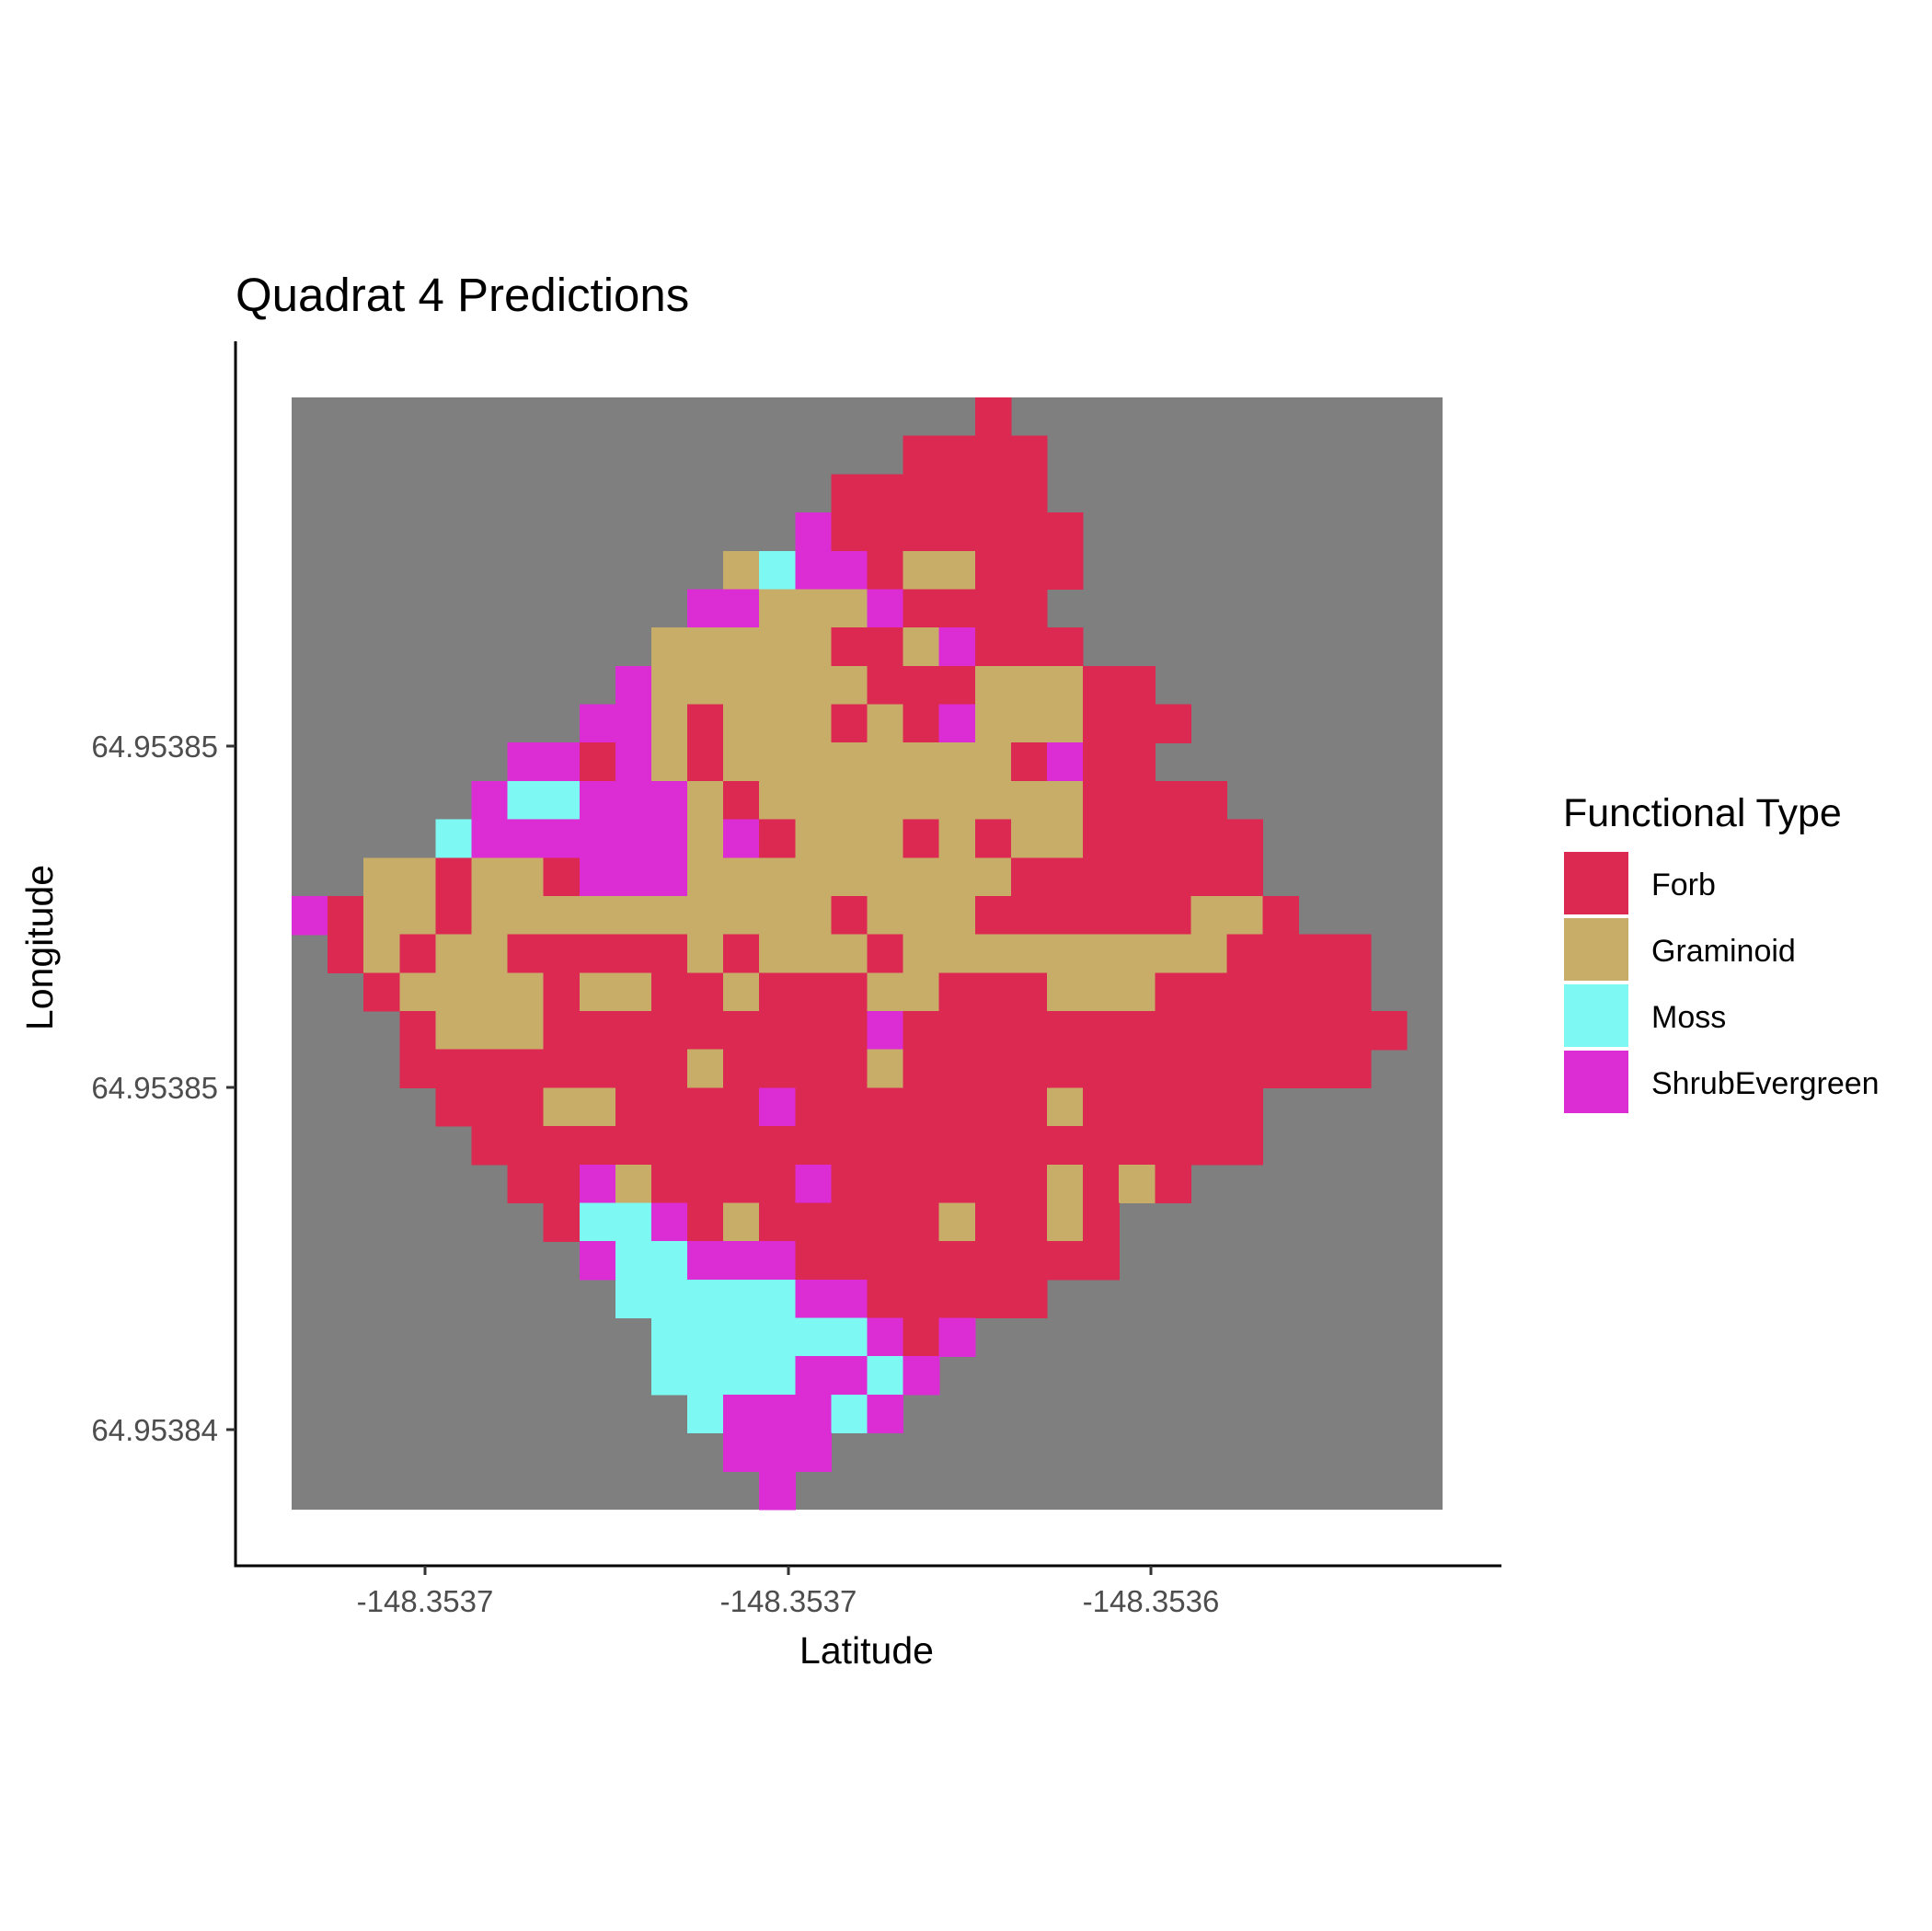 Image resolution: width=1932 pixels, height=1931 pixels. What do you see at coordinates (1765, 1084) in the screenshot?
I see `legend-label: ShrubEvergreen` at bounding box center [1765, 1084].